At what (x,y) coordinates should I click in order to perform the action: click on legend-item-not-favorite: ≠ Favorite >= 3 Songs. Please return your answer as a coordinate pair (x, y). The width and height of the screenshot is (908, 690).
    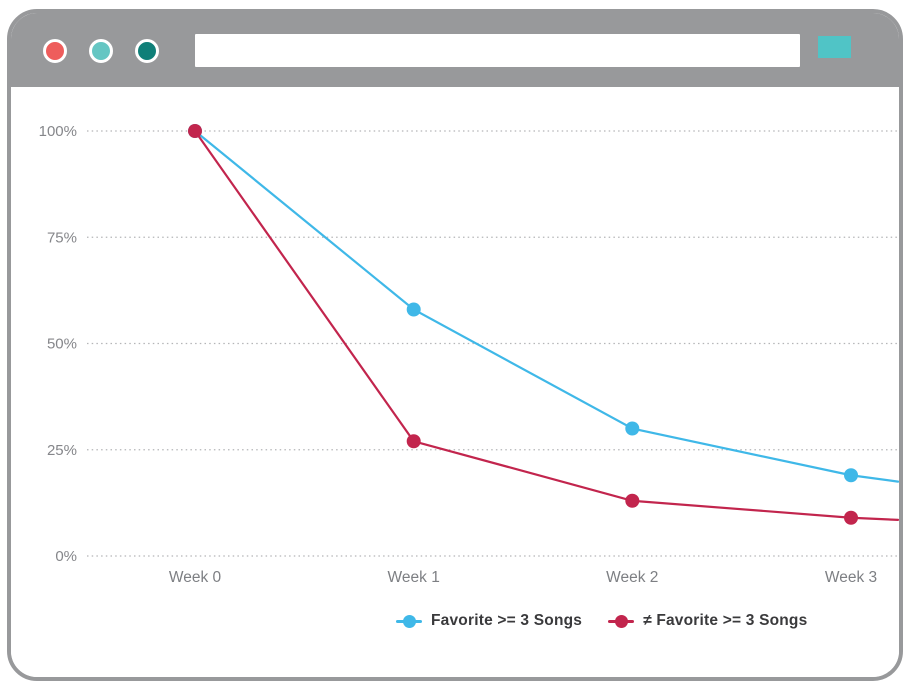
    Looking at the image, I should click on (707, 621).